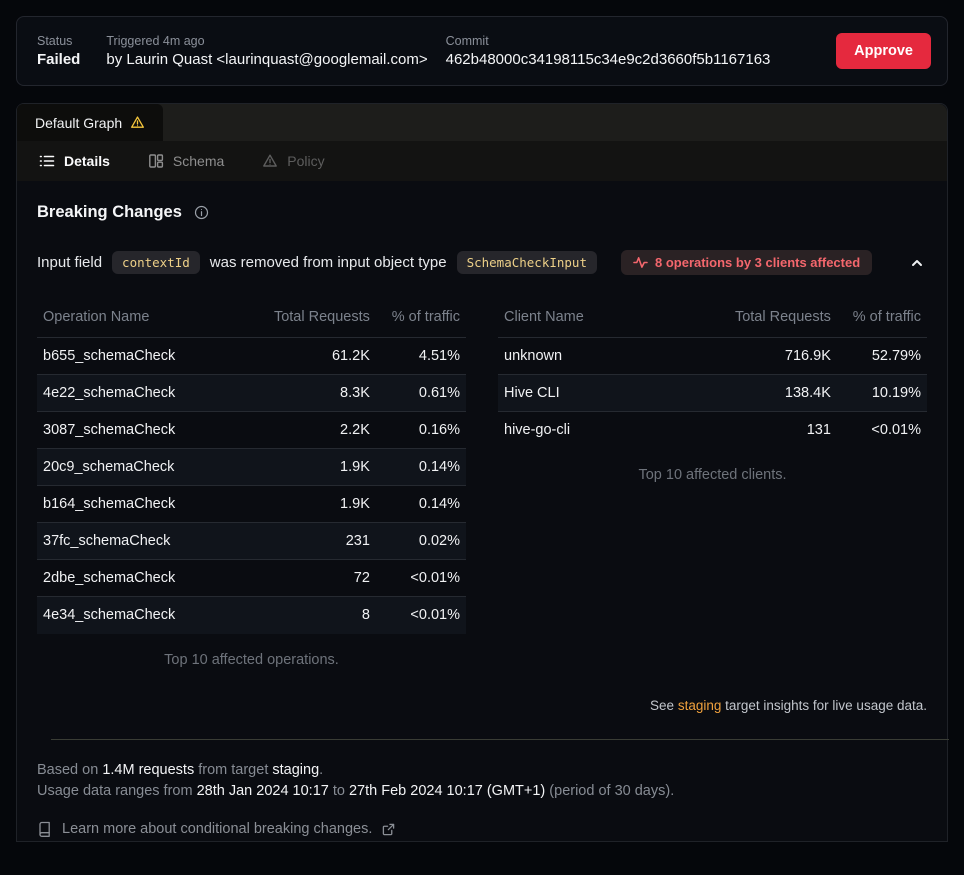 The image size is (964, 875). What do you see at coordinates (640, 262) in the screenshot?
I see `activity-pulse-icon` at bounding box center [640, 262].